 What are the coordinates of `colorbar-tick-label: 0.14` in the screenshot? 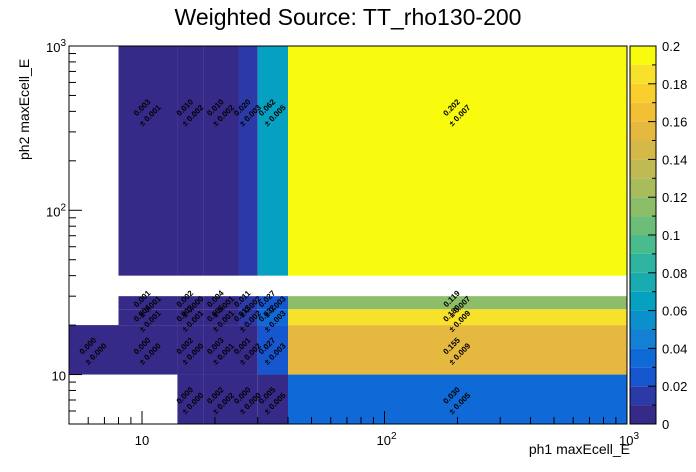 It's located at (674, 159).